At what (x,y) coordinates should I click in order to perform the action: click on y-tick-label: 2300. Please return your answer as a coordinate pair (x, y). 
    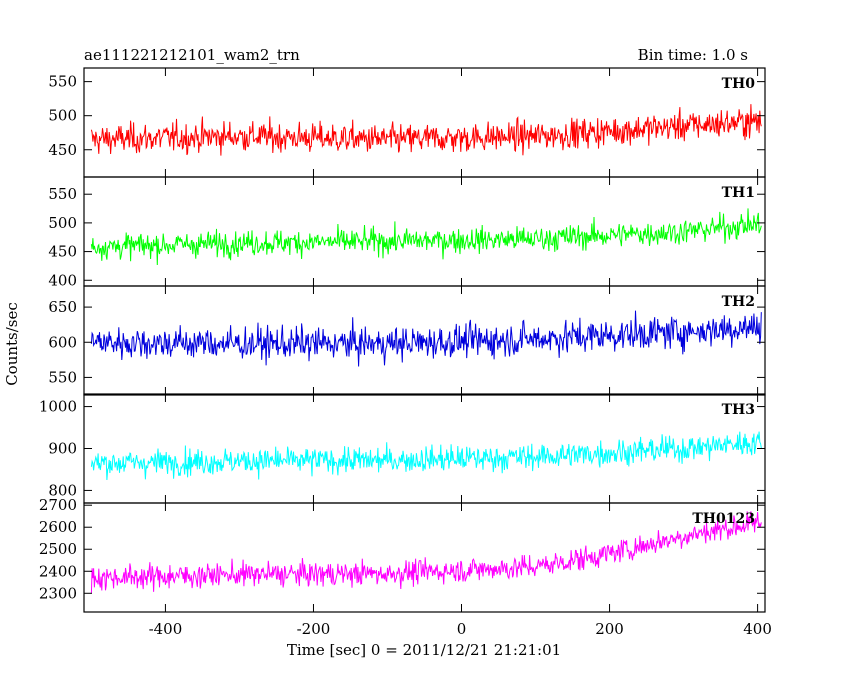
    Looking at the image, I should click on (58, 593).